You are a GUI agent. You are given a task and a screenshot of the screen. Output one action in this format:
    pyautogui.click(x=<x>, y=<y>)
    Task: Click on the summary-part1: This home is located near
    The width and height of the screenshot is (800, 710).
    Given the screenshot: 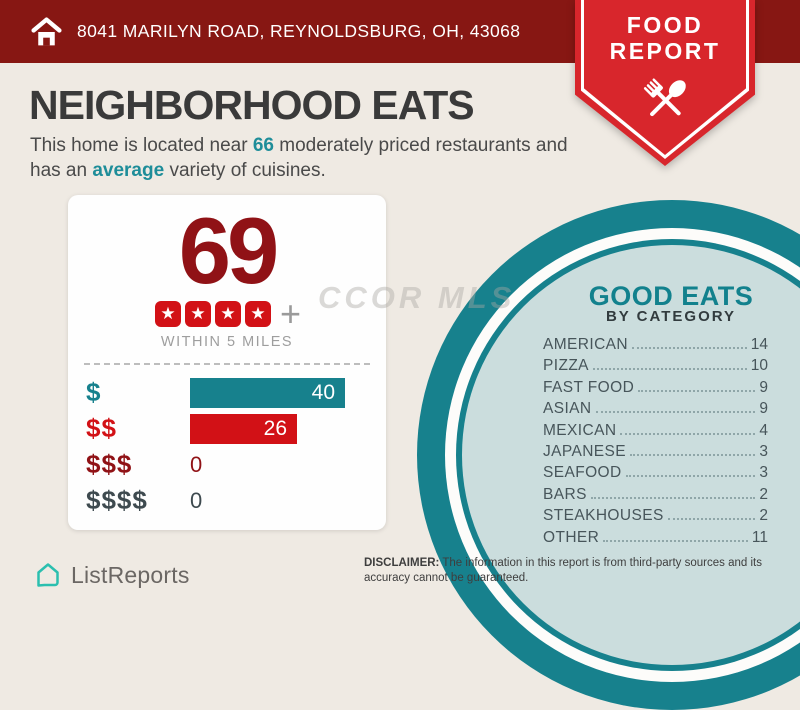 What is the action you would take?
    pyautogui.click(x=141, y=145)
    